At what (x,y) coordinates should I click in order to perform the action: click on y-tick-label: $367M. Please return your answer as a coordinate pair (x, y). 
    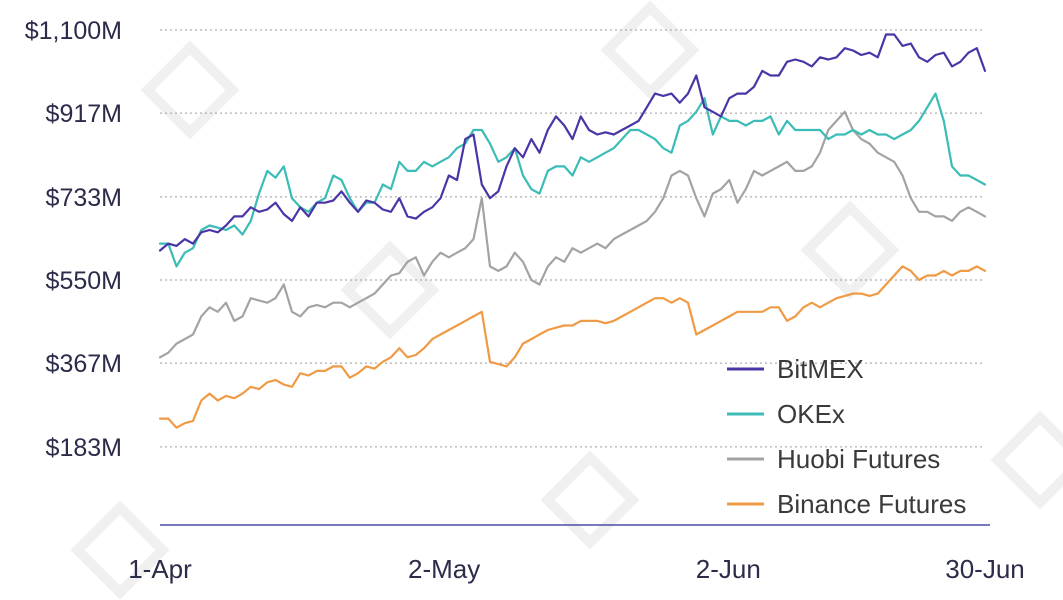
    Looking at the image, I should click on (84, 364).